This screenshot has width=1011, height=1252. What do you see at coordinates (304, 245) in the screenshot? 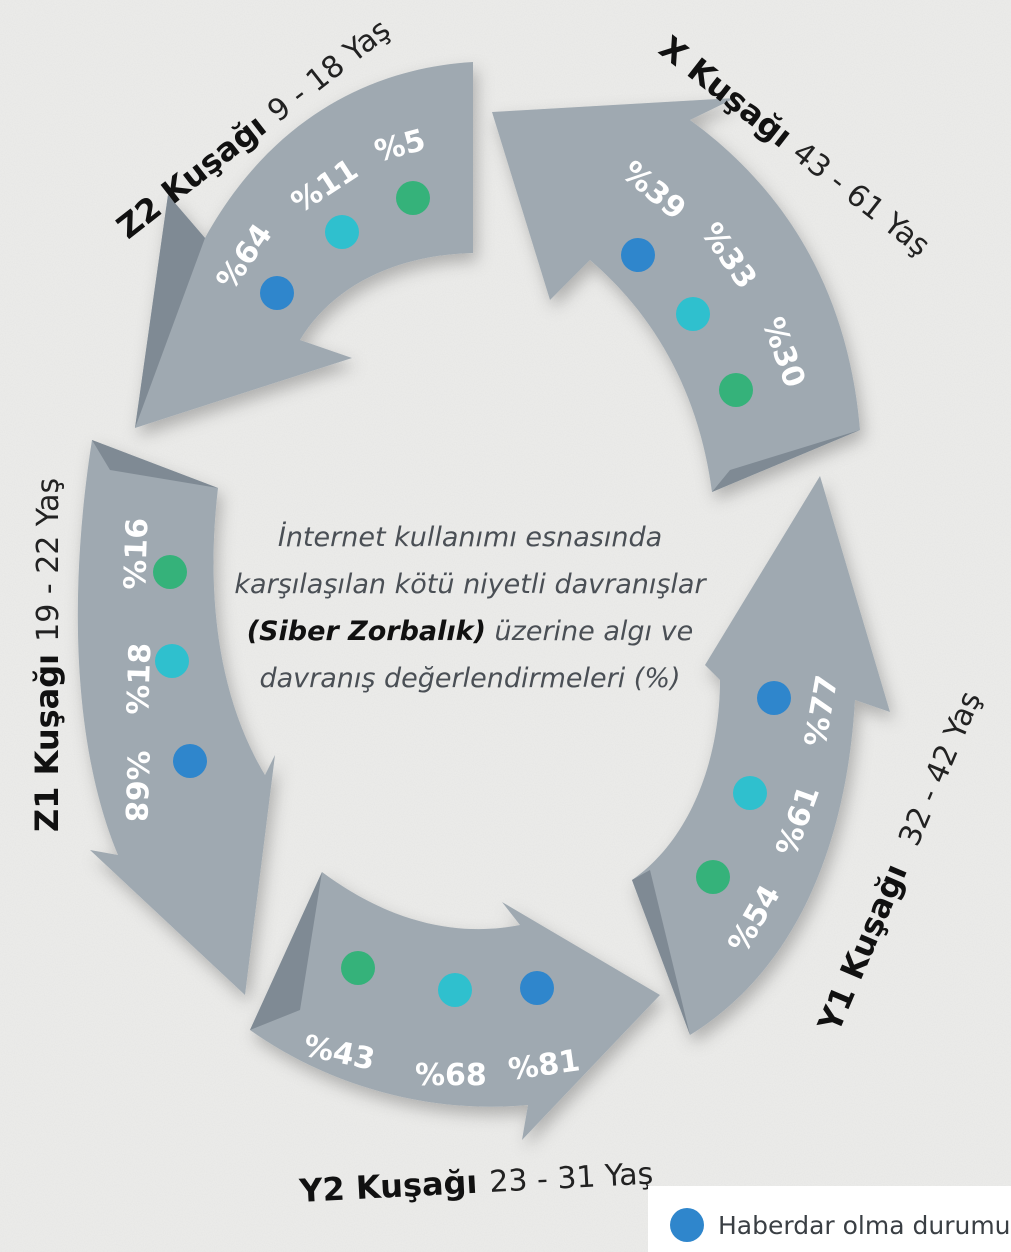
I see `arrow-z2` at bounding box center [304, 245].